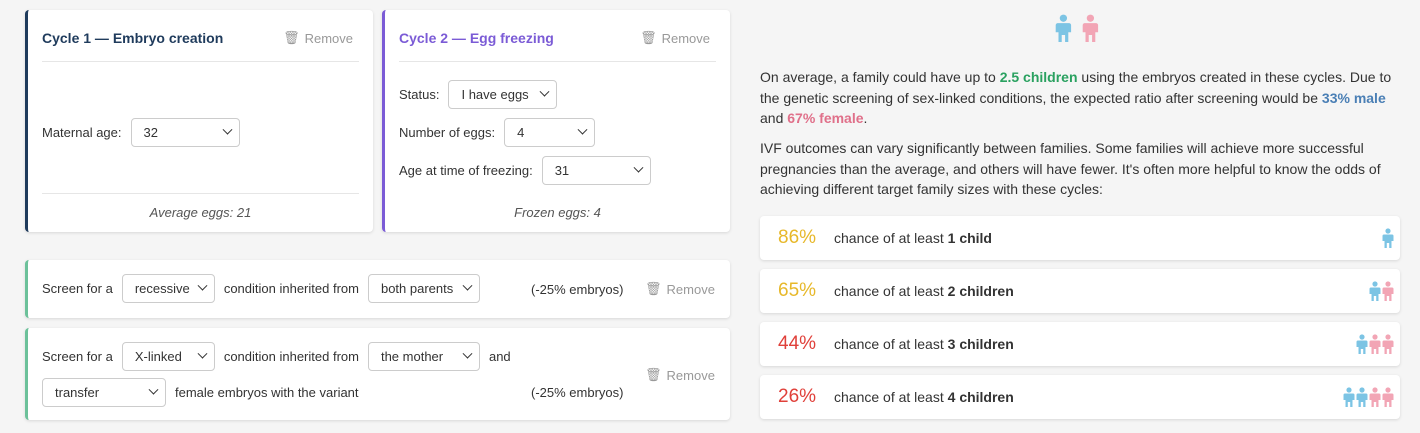 The width and height of the screenshot is (1420, 433). Describe the element at coordinates (158, 356) in the screenshot. I see `select-value: X-linked` at that location.